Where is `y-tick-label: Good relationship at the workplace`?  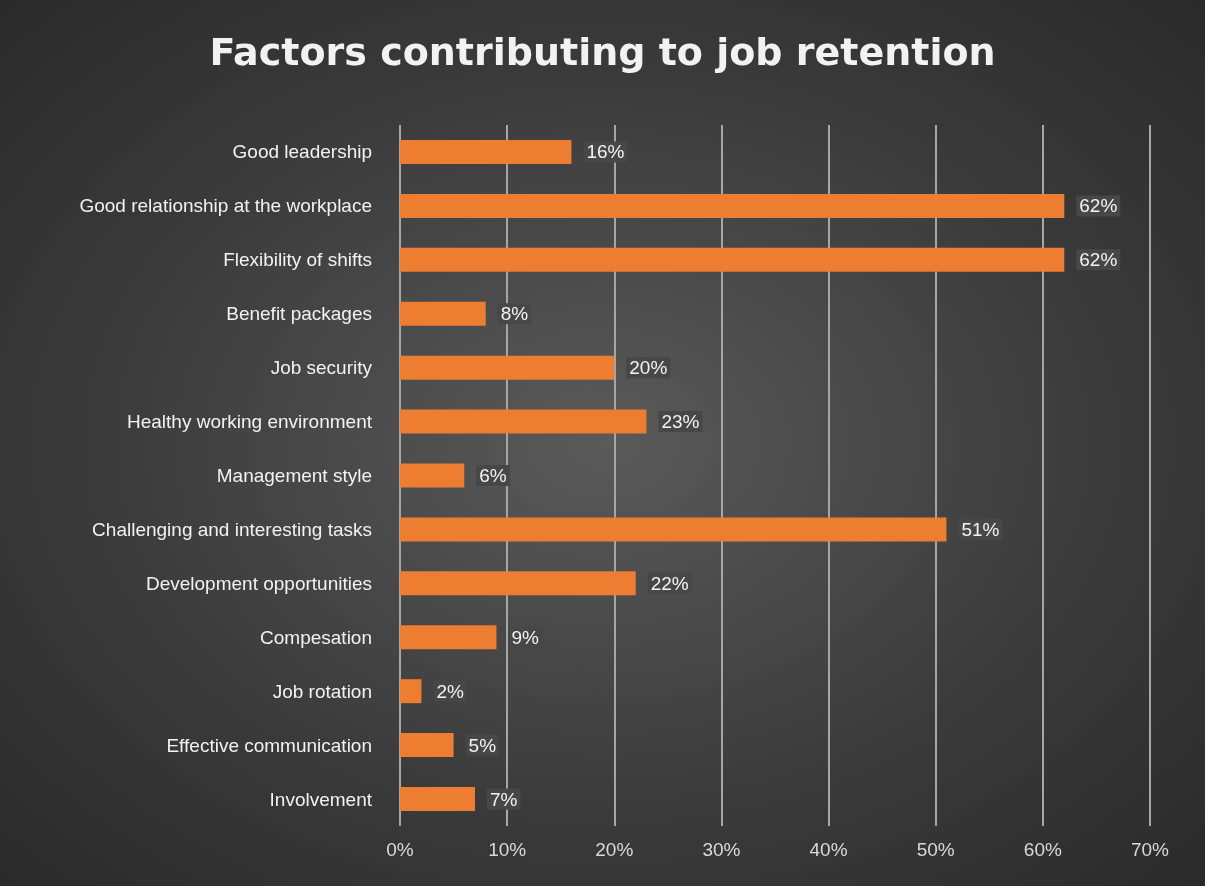 y-tick-label: Good relationship at the workplace is located at coordinates (225, 206).